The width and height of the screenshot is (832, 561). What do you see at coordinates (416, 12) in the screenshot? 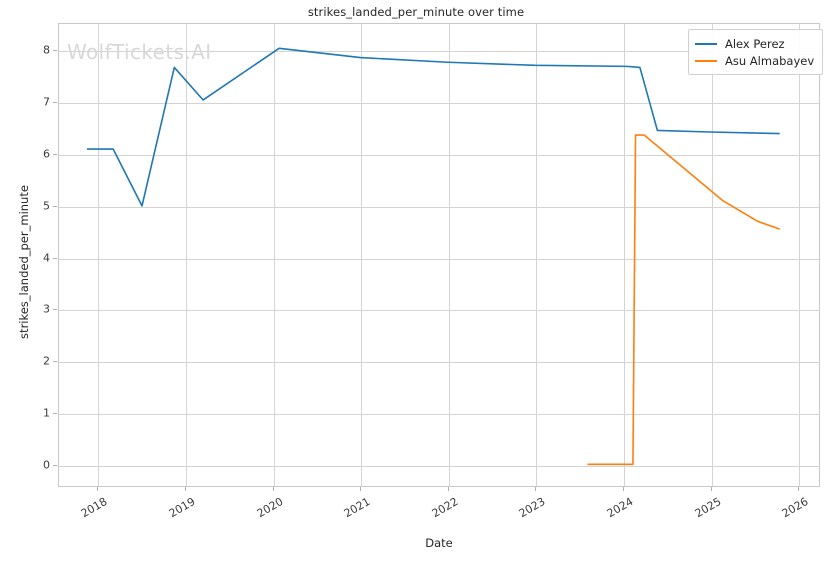
I see `chart-title: strikes_landed_per_minute over time` at bounding box center [416, 12].